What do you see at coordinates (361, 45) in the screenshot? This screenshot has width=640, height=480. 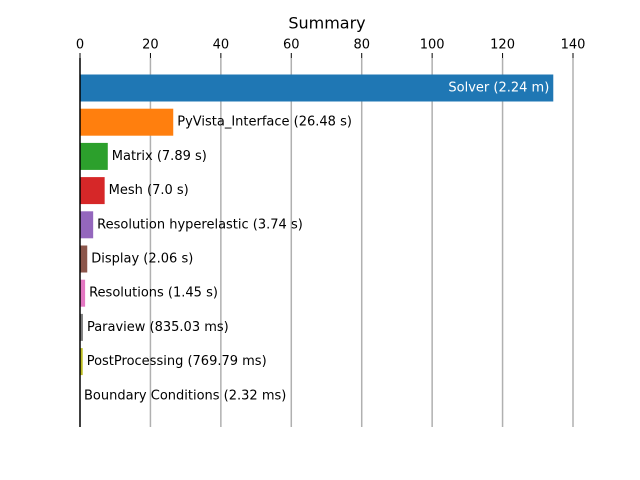 I see `x-tick-label: 80` at bounding box center [361, 45].